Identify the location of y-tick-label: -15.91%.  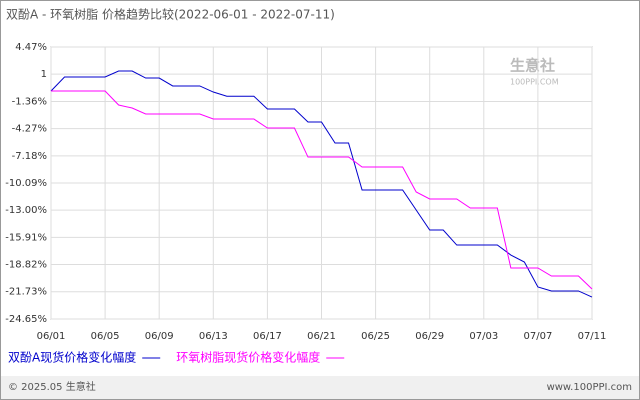
(26, 237).